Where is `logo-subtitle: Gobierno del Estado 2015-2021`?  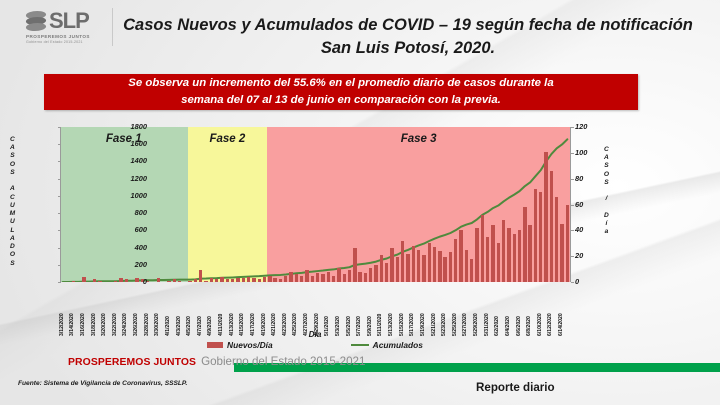
logo-subtitle: Gobierno del Estado 2015-2021 is located at coordinates (54, 42).